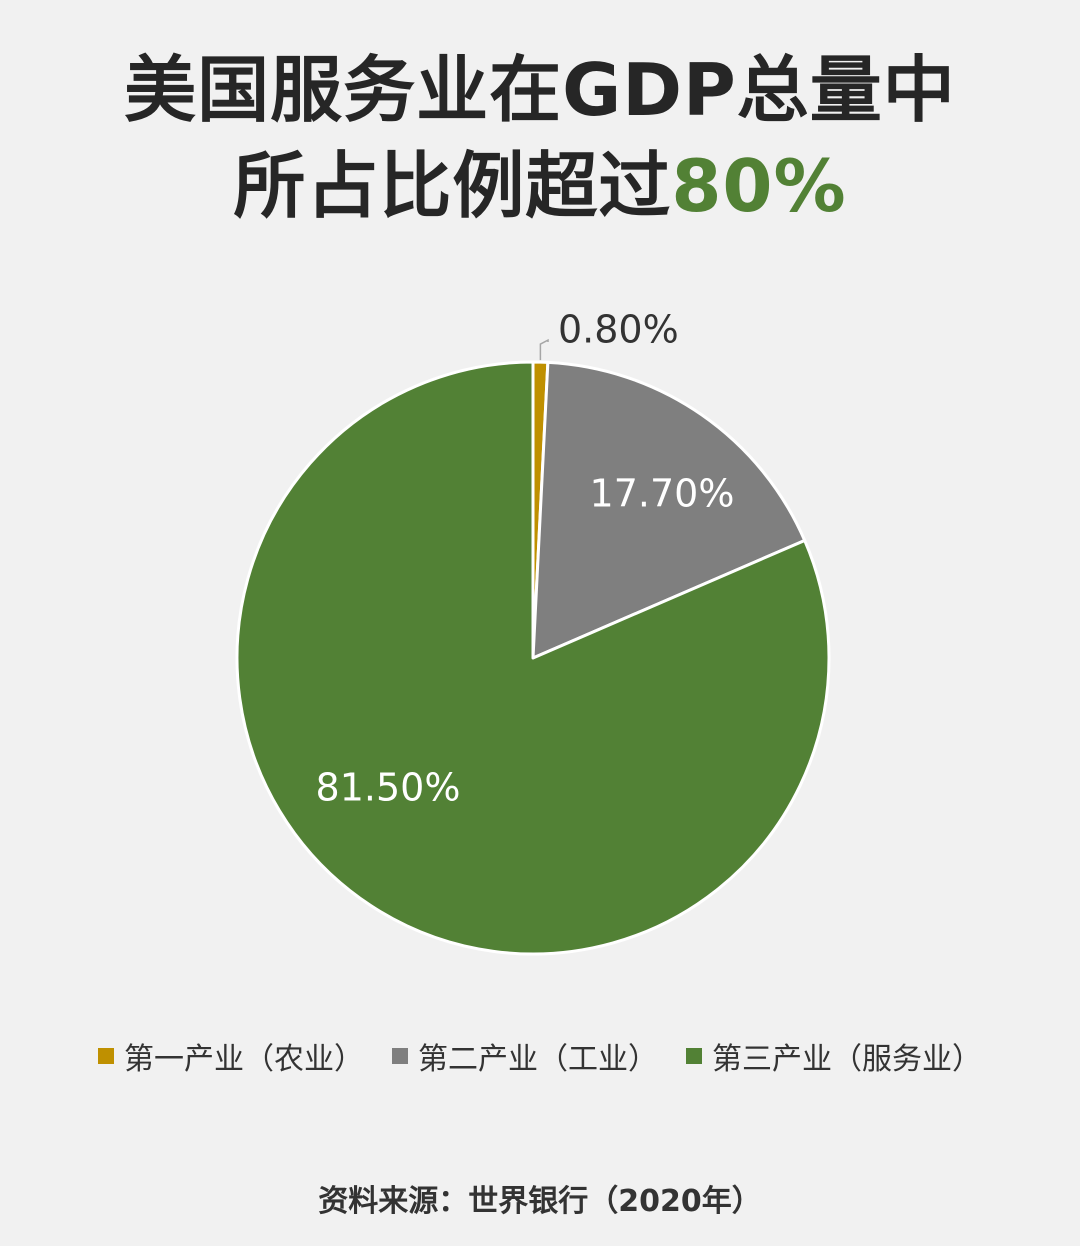  What do you see at coordinates (538, 1059) in the screenshot?
I see `legend-label-industry: 第二产业（工业）` at bounding box center [538, 1059].